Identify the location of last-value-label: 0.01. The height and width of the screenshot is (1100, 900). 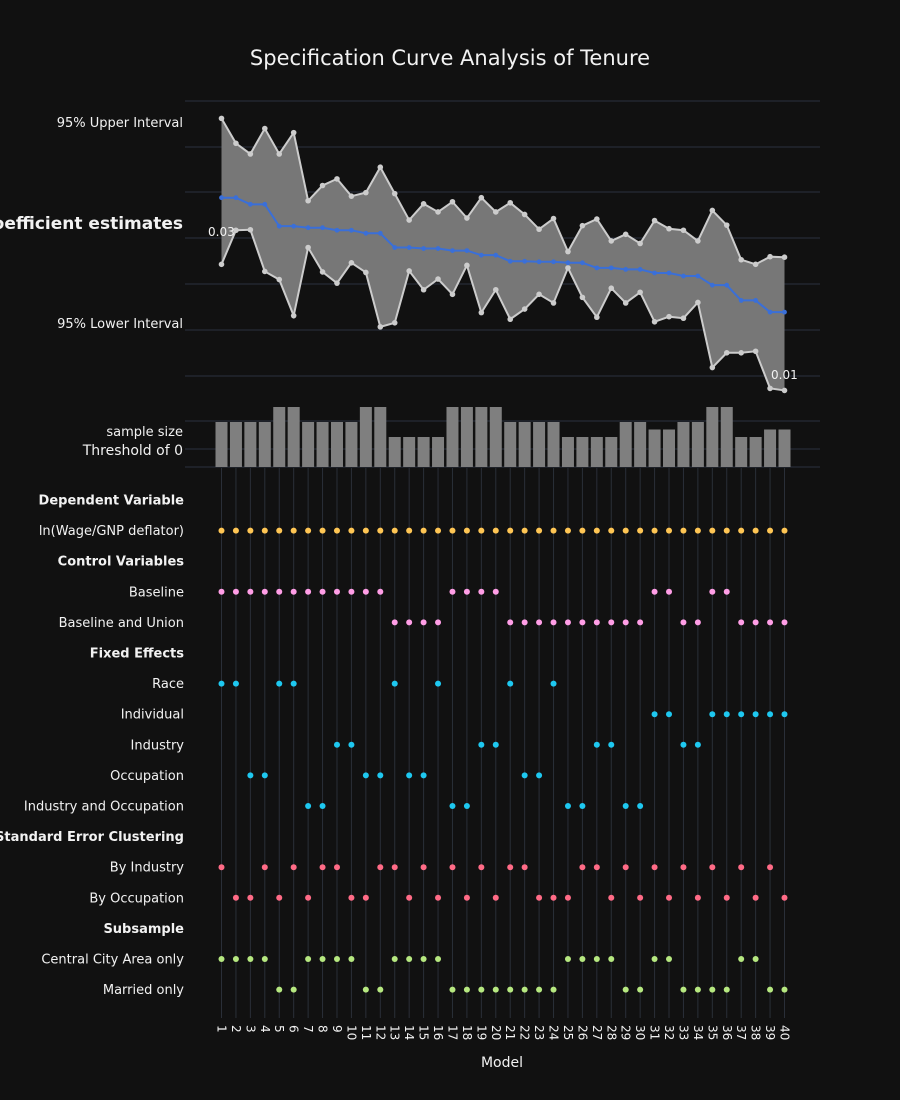
(784, 375).